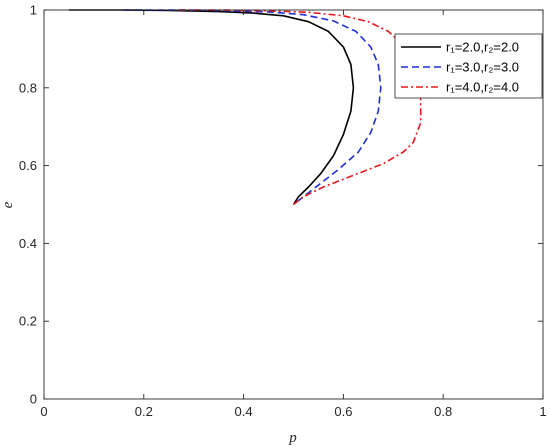 This screenshot has height=447, width=550. What do you see at coordinates (292, 438) in the screenshot?
I see `x-axis-label: p` at bounding box center [292, 438].